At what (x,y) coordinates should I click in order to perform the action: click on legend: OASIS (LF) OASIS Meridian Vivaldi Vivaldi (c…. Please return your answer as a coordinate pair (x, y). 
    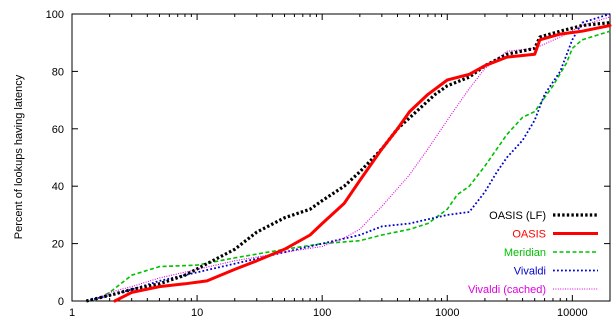
    Looking at the image, I should click on (533, 253).